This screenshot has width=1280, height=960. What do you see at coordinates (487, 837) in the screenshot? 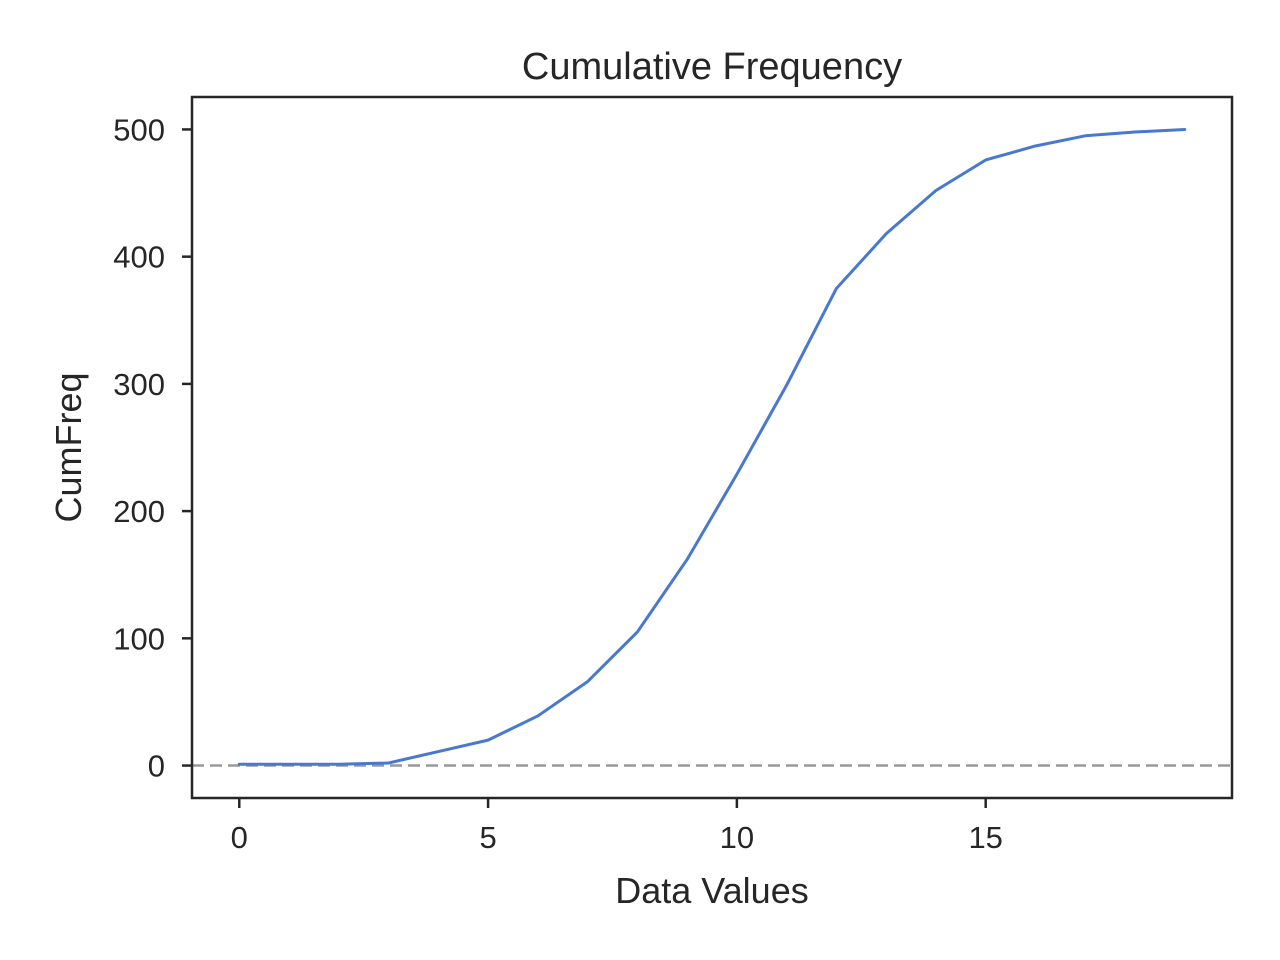
I see `x-tick-label: 5` at bounding box center [487, 837].